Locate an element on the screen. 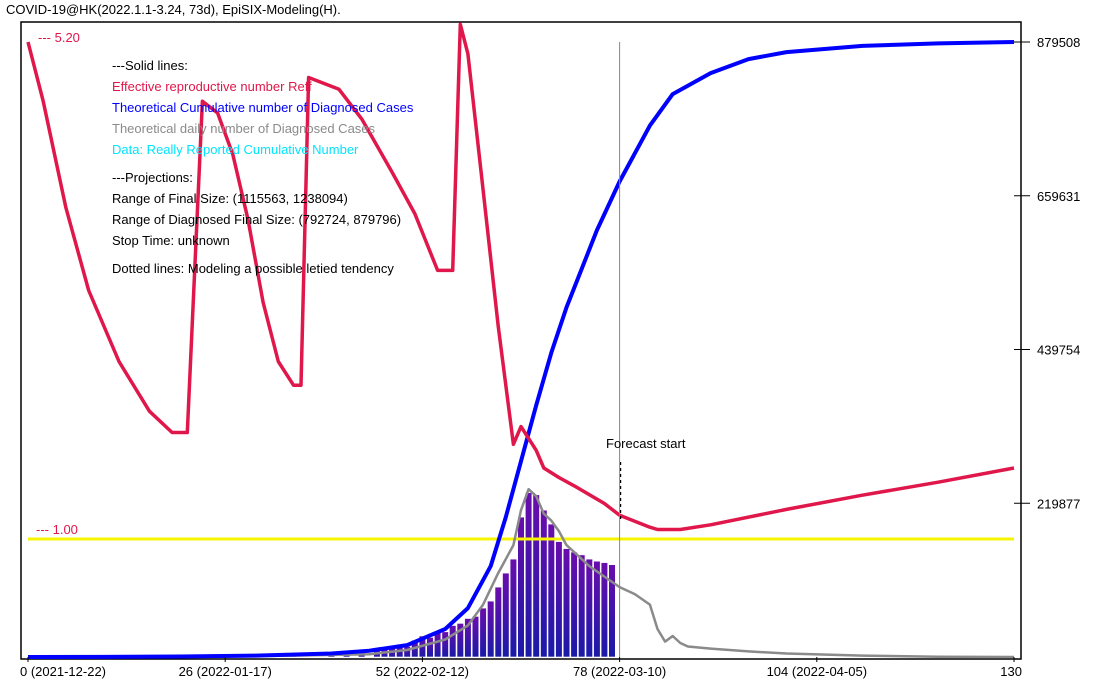 This screenshot has width=1120, height=700. x-tick-label: 104 (2022-04-05) is located at coordinates (817, 671).